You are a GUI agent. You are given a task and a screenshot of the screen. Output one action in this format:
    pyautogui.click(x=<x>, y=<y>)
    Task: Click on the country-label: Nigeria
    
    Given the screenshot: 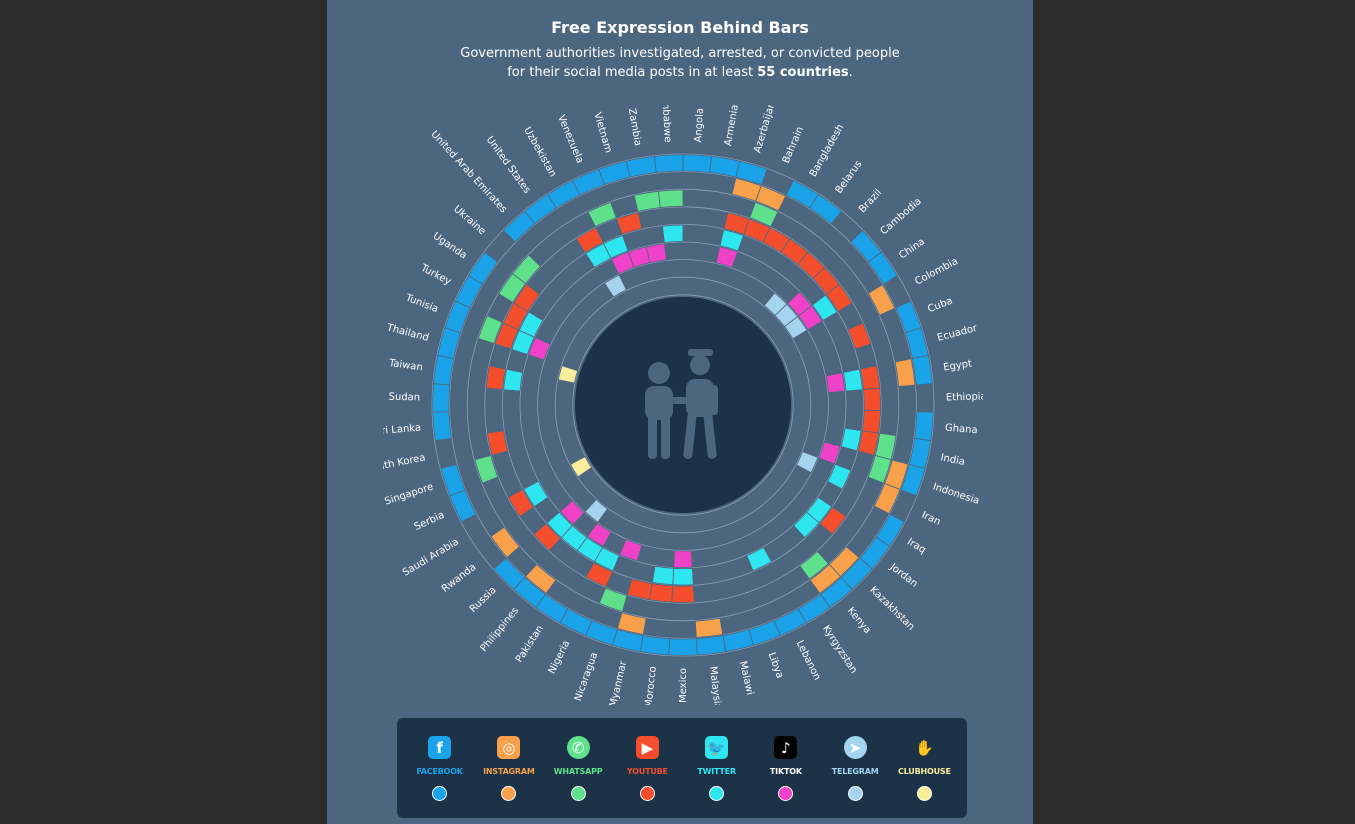 What is the action you would take?
    pyautogui.click(x=560, y=657)
    